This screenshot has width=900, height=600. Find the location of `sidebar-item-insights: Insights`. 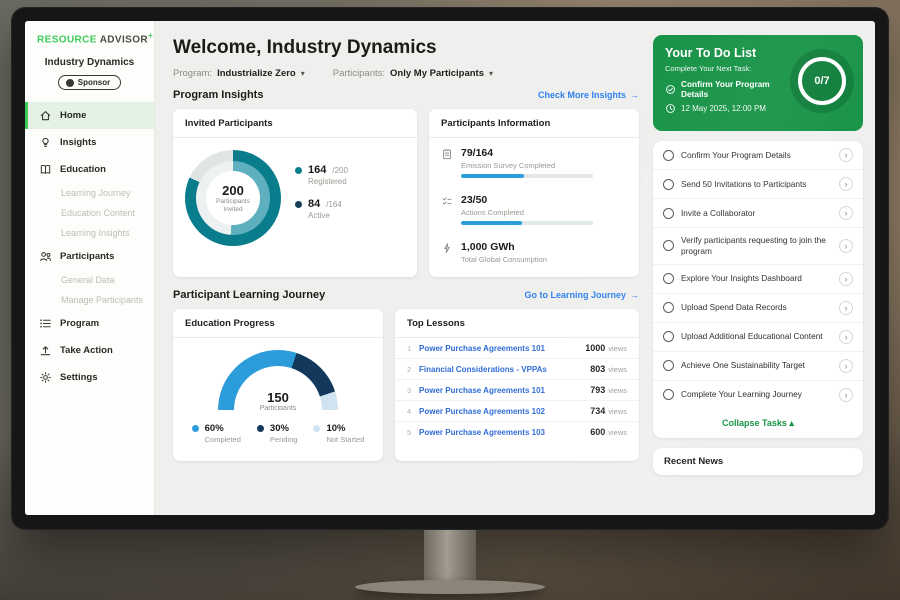

sidebar-item-insights: Insights is located at coordinates (89, 142).